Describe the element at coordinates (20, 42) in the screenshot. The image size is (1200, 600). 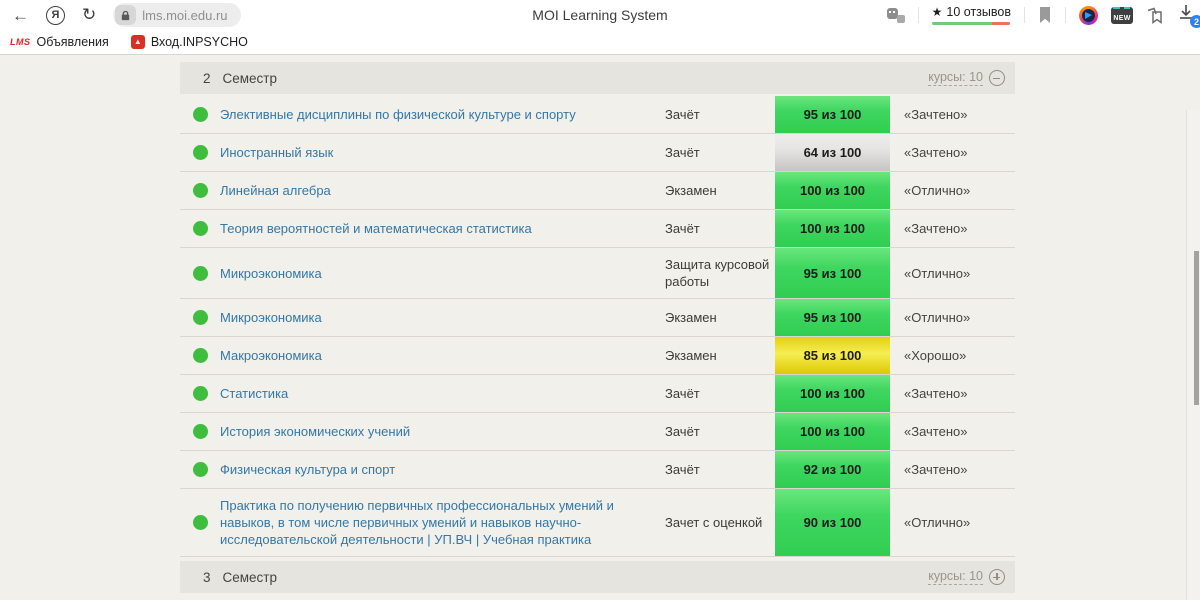
I see `lms-logo-icon: LMS` at that location.